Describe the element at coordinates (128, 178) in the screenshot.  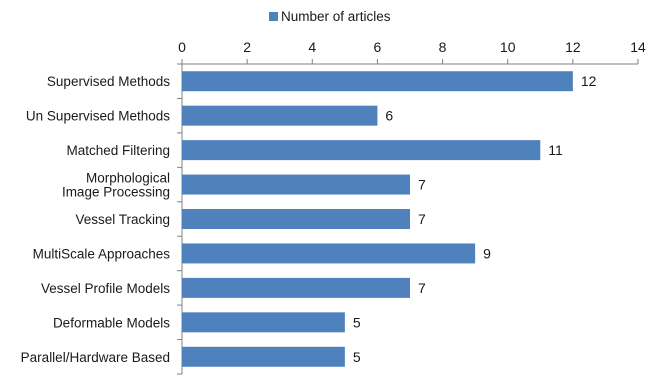
I see `category-label-line: Morphological` at that location.